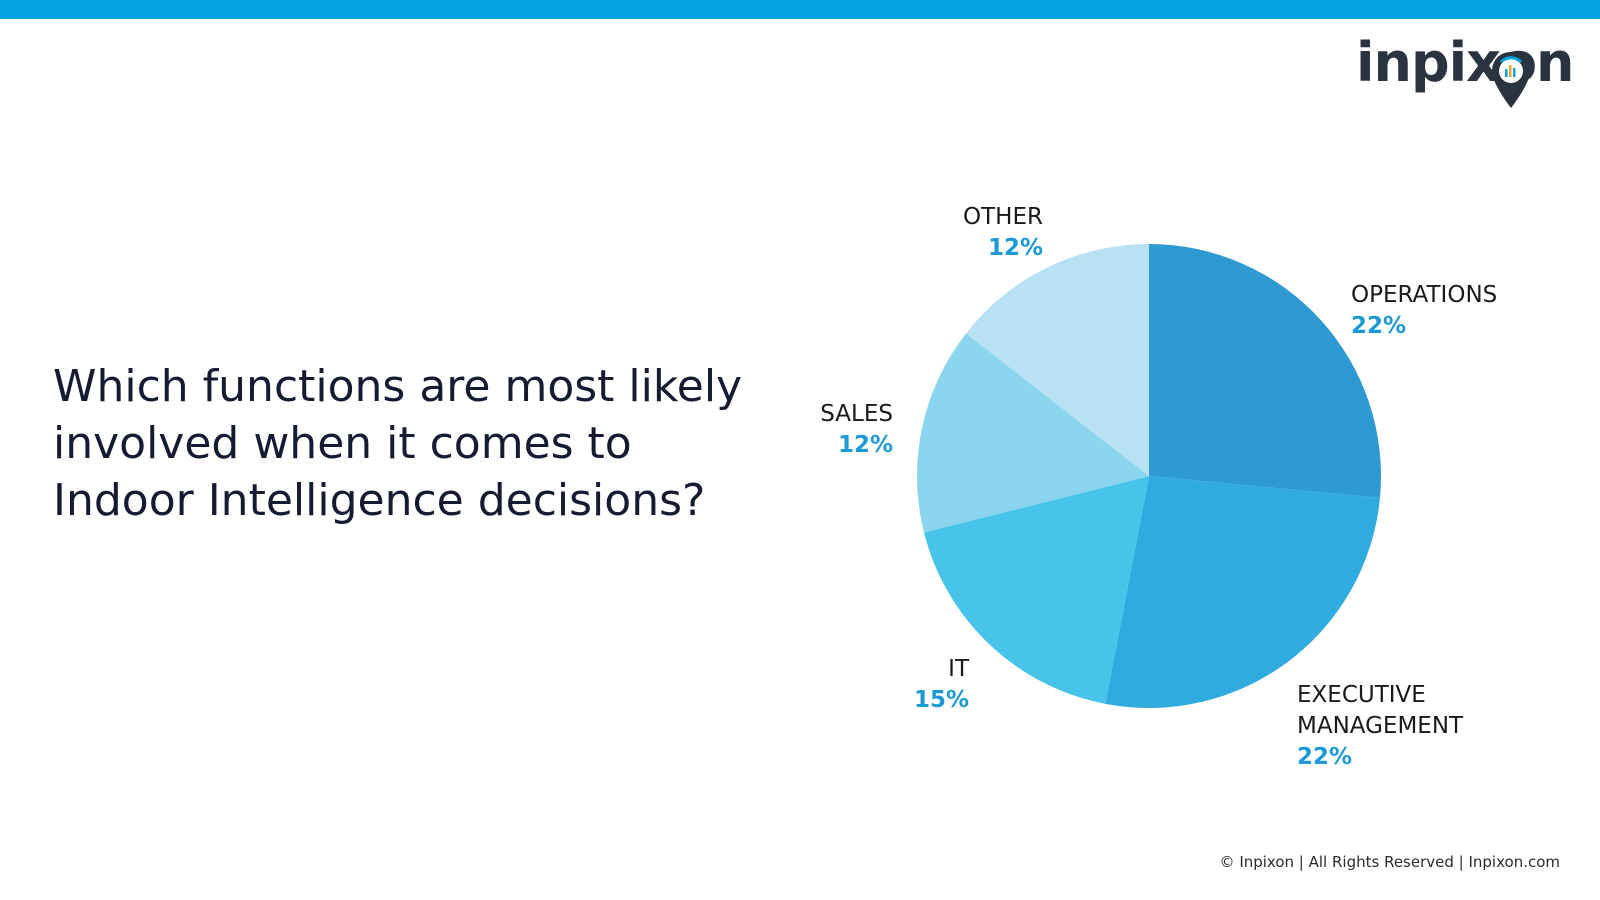  I want to click on slice-label-group: IT 15%, so click(942, 684).